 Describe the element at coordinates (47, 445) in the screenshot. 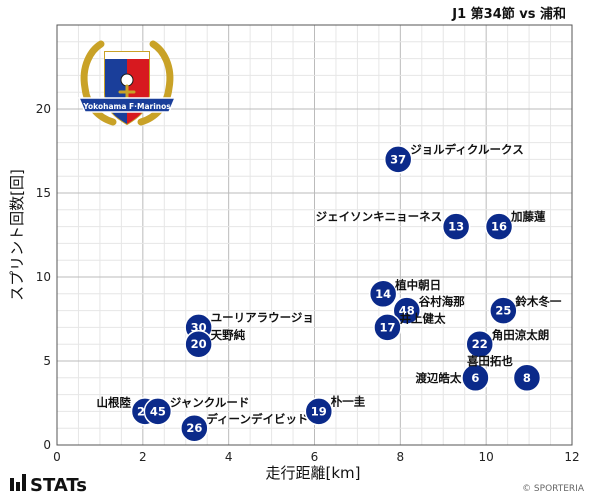

I see `y-tick-label: 0` at that location.